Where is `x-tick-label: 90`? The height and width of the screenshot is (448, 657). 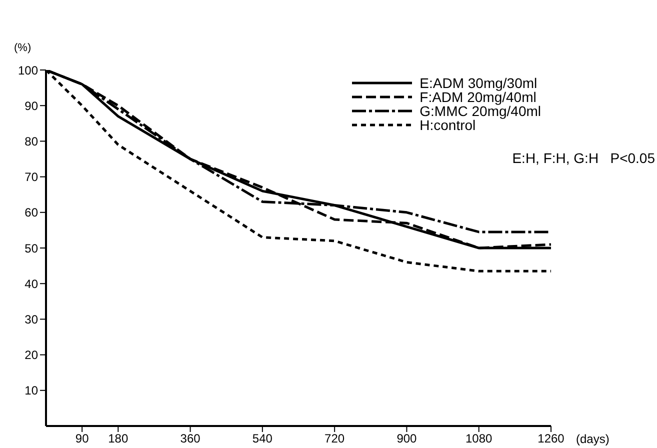 x-tick-label: 90 is located at coordinates (82, 439).